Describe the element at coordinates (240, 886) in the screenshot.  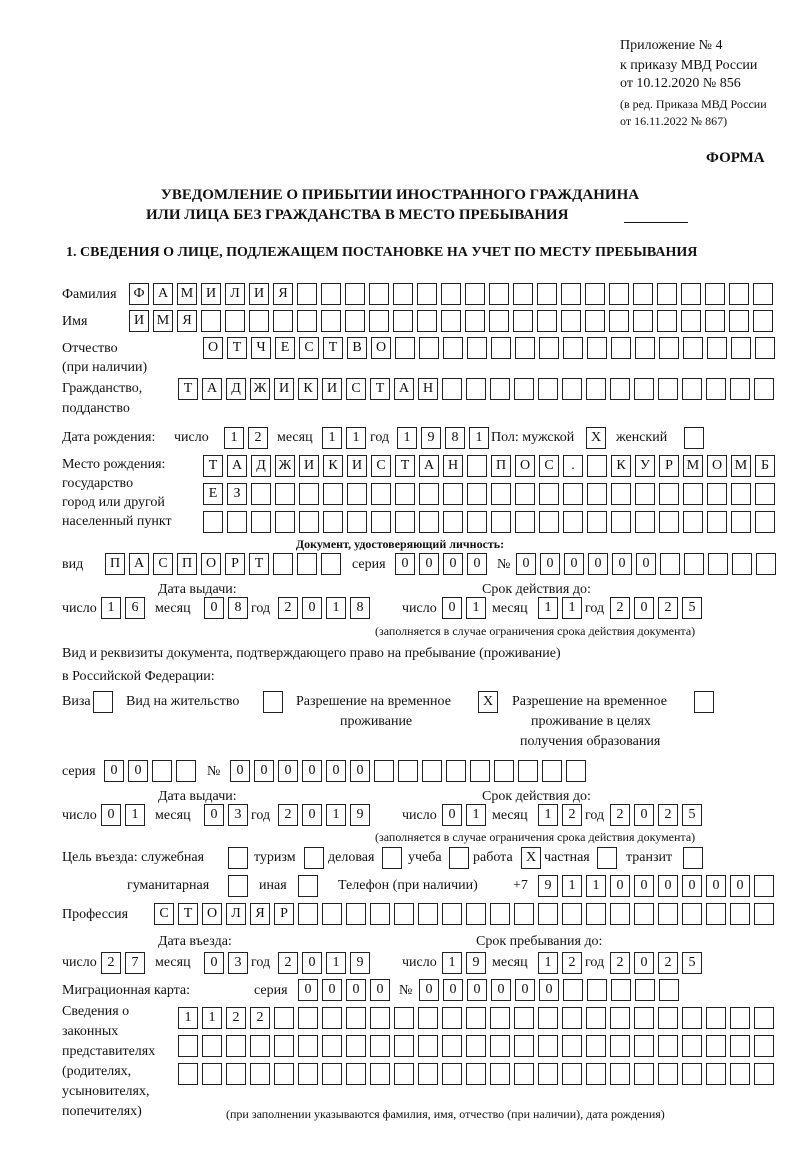
I see `purpose-humanitarian-checkbox` at that location.